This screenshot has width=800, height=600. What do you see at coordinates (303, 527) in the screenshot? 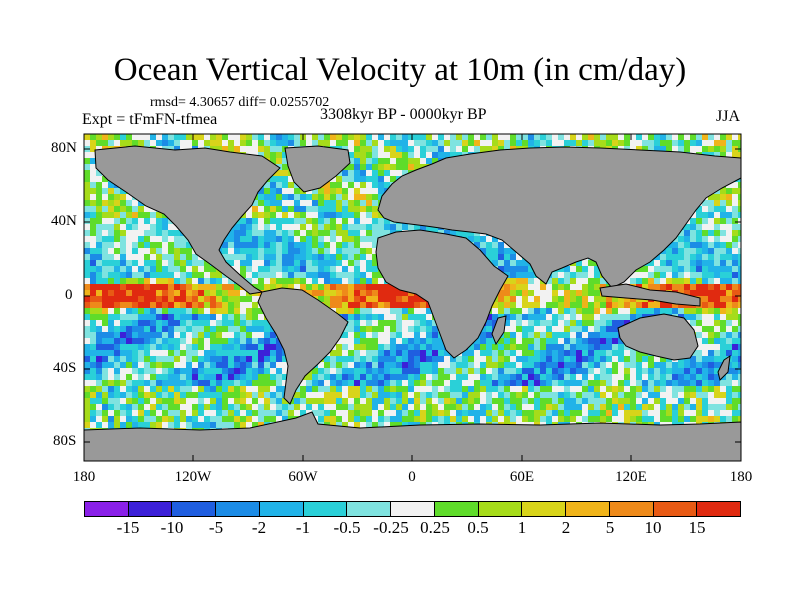
I see `colorbar-label: -1` at bounding box center [303, 527].